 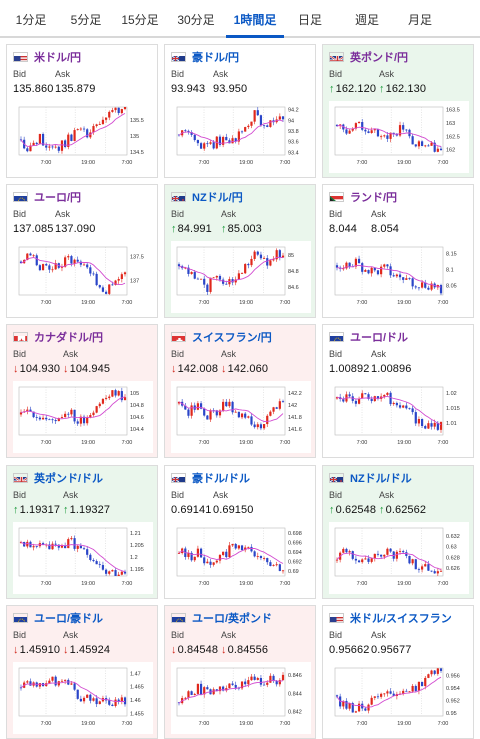 What do you see at coordinates (57, 57) in the screenshot?
I see `pair-link: 米ドル/円` at bounding box center [57, 57].